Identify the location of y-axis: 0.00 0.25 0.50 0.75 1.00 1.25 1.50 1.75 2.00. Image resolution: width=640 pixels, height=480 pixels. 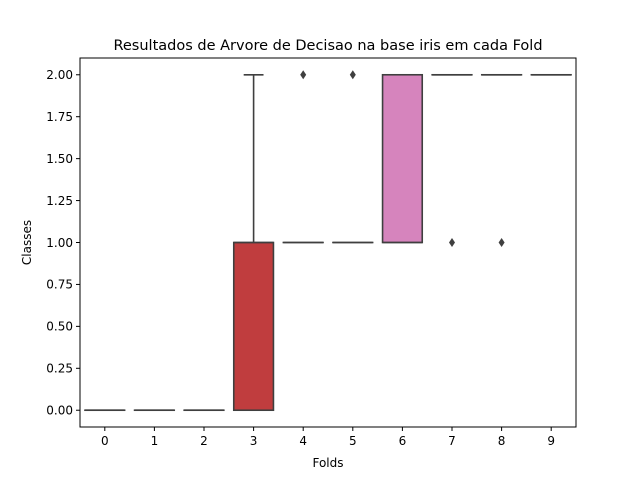
(63, 243).